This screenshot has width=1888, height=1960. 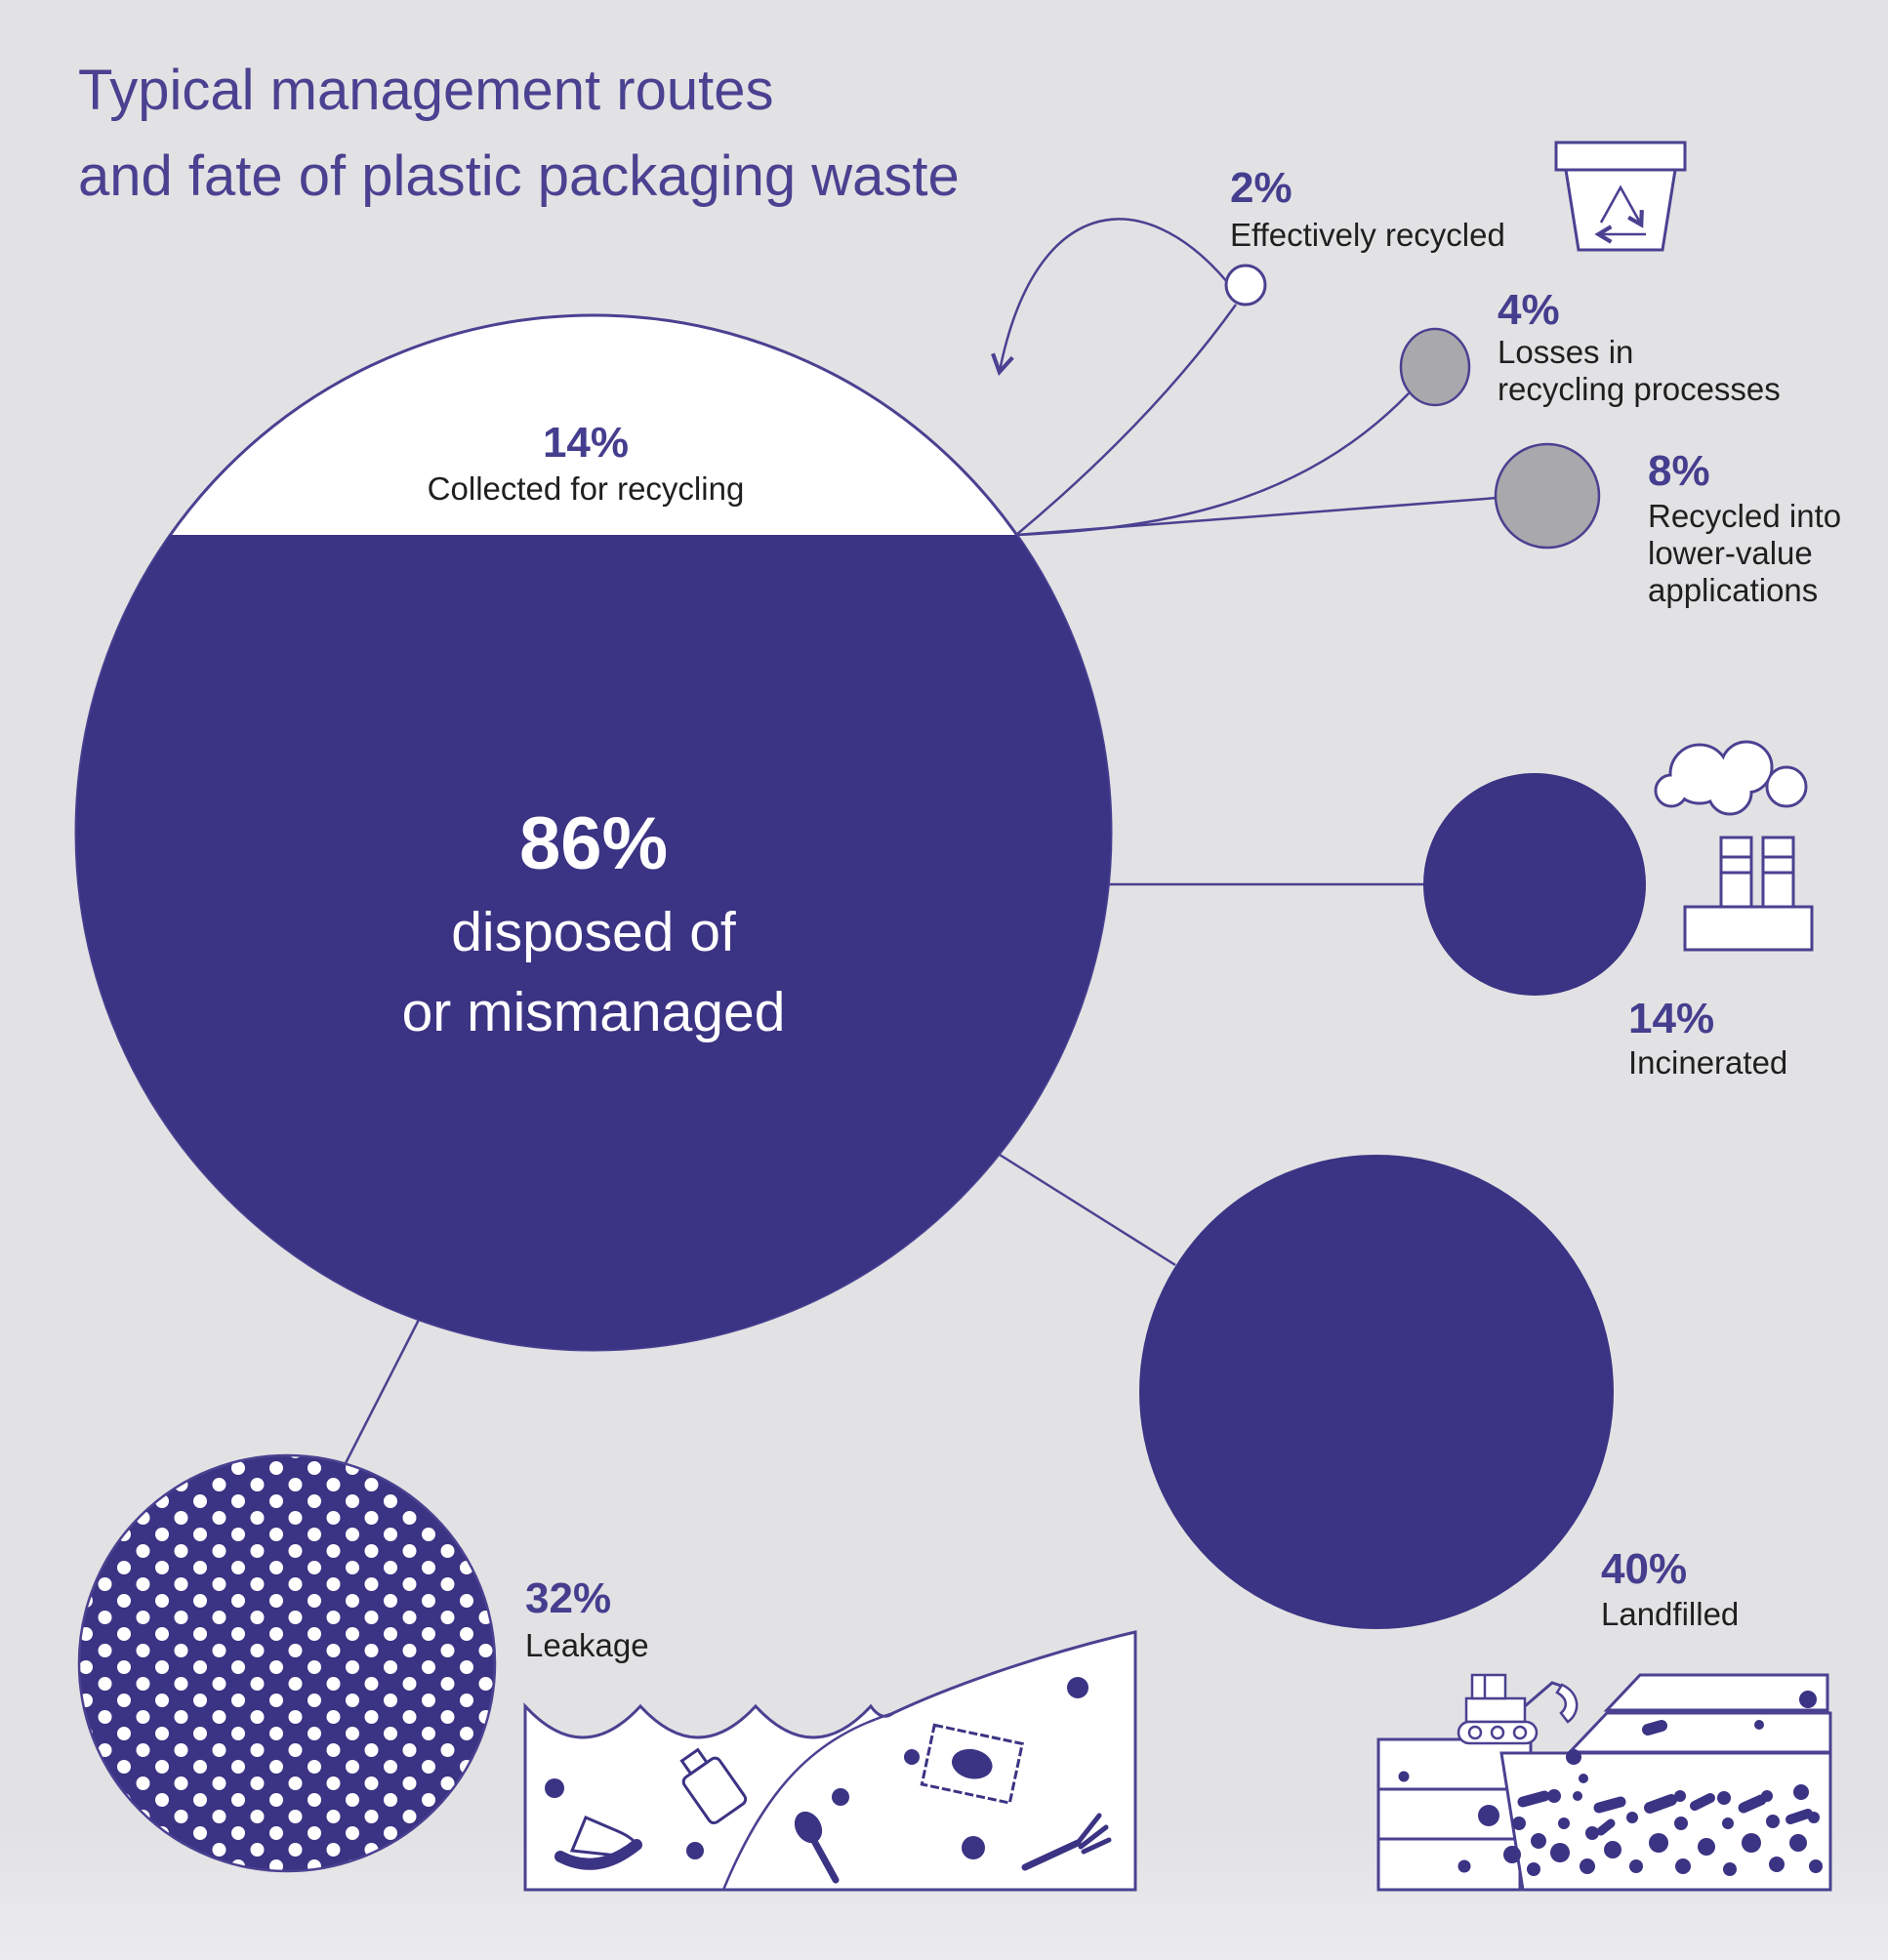 I want to click on bin-lid, so click(x=1621, y=157).